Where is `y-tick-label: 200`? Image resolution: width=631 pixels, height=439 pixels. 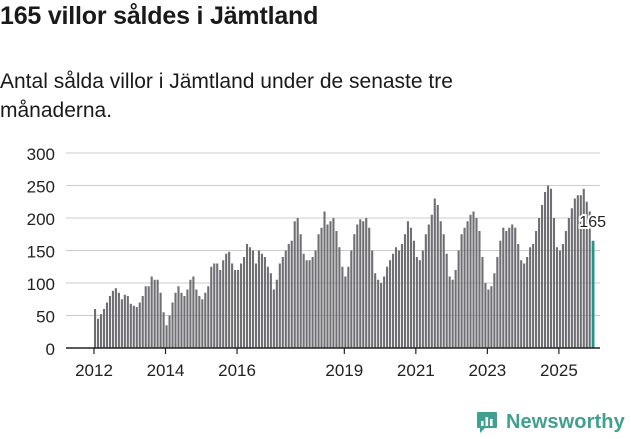
y-tick-label: 200 is located at coordinates (41, 219).